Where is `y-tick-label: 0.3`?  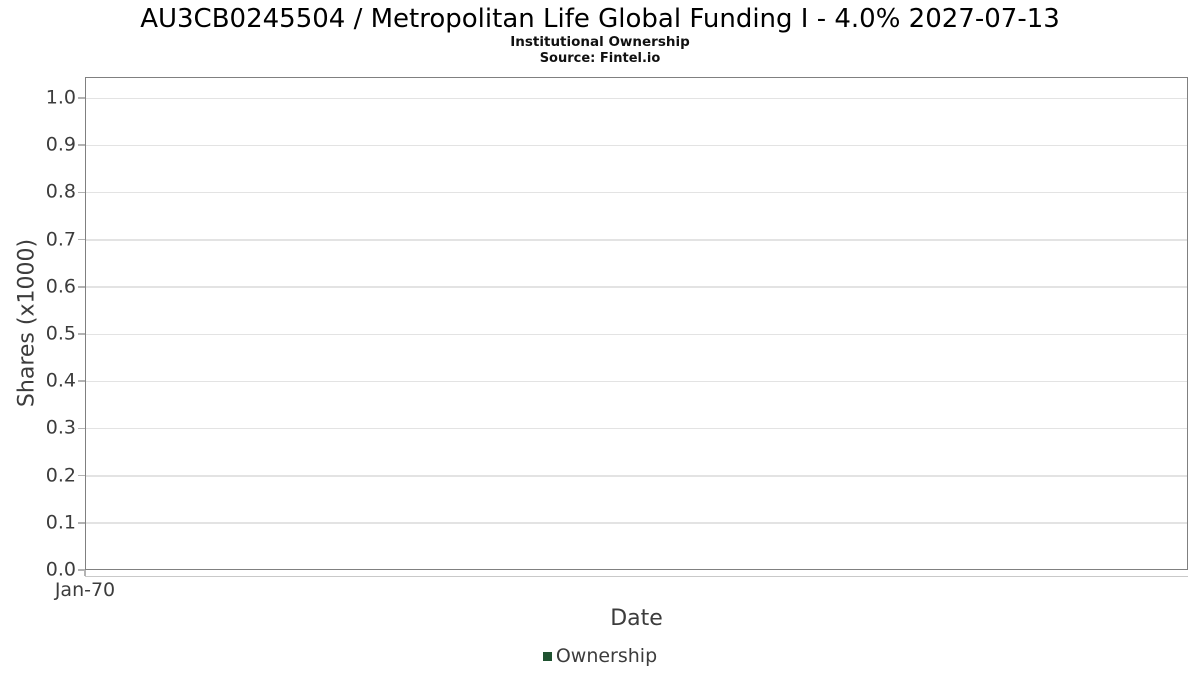
y-tick-label: 0.3 is located at coordinates (60, 427).